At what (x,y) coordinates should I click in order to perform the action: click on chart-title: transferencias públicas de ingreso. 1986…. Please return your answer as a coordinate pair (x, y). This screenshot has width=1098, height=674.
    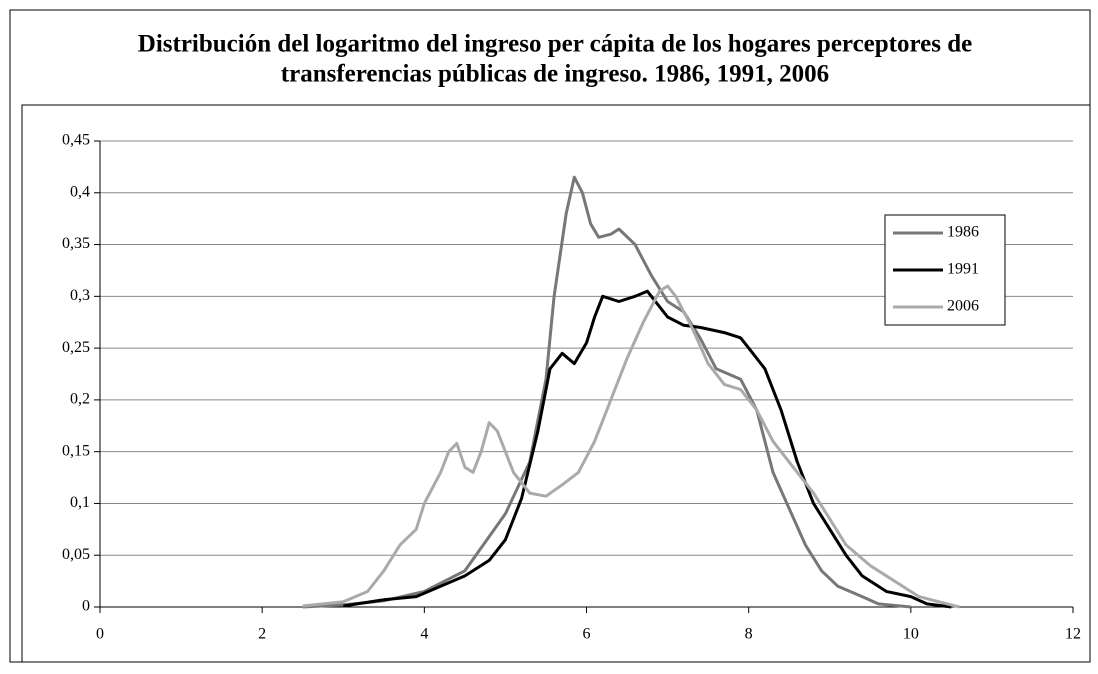
    Looking at the image, I should click on (555, 74).